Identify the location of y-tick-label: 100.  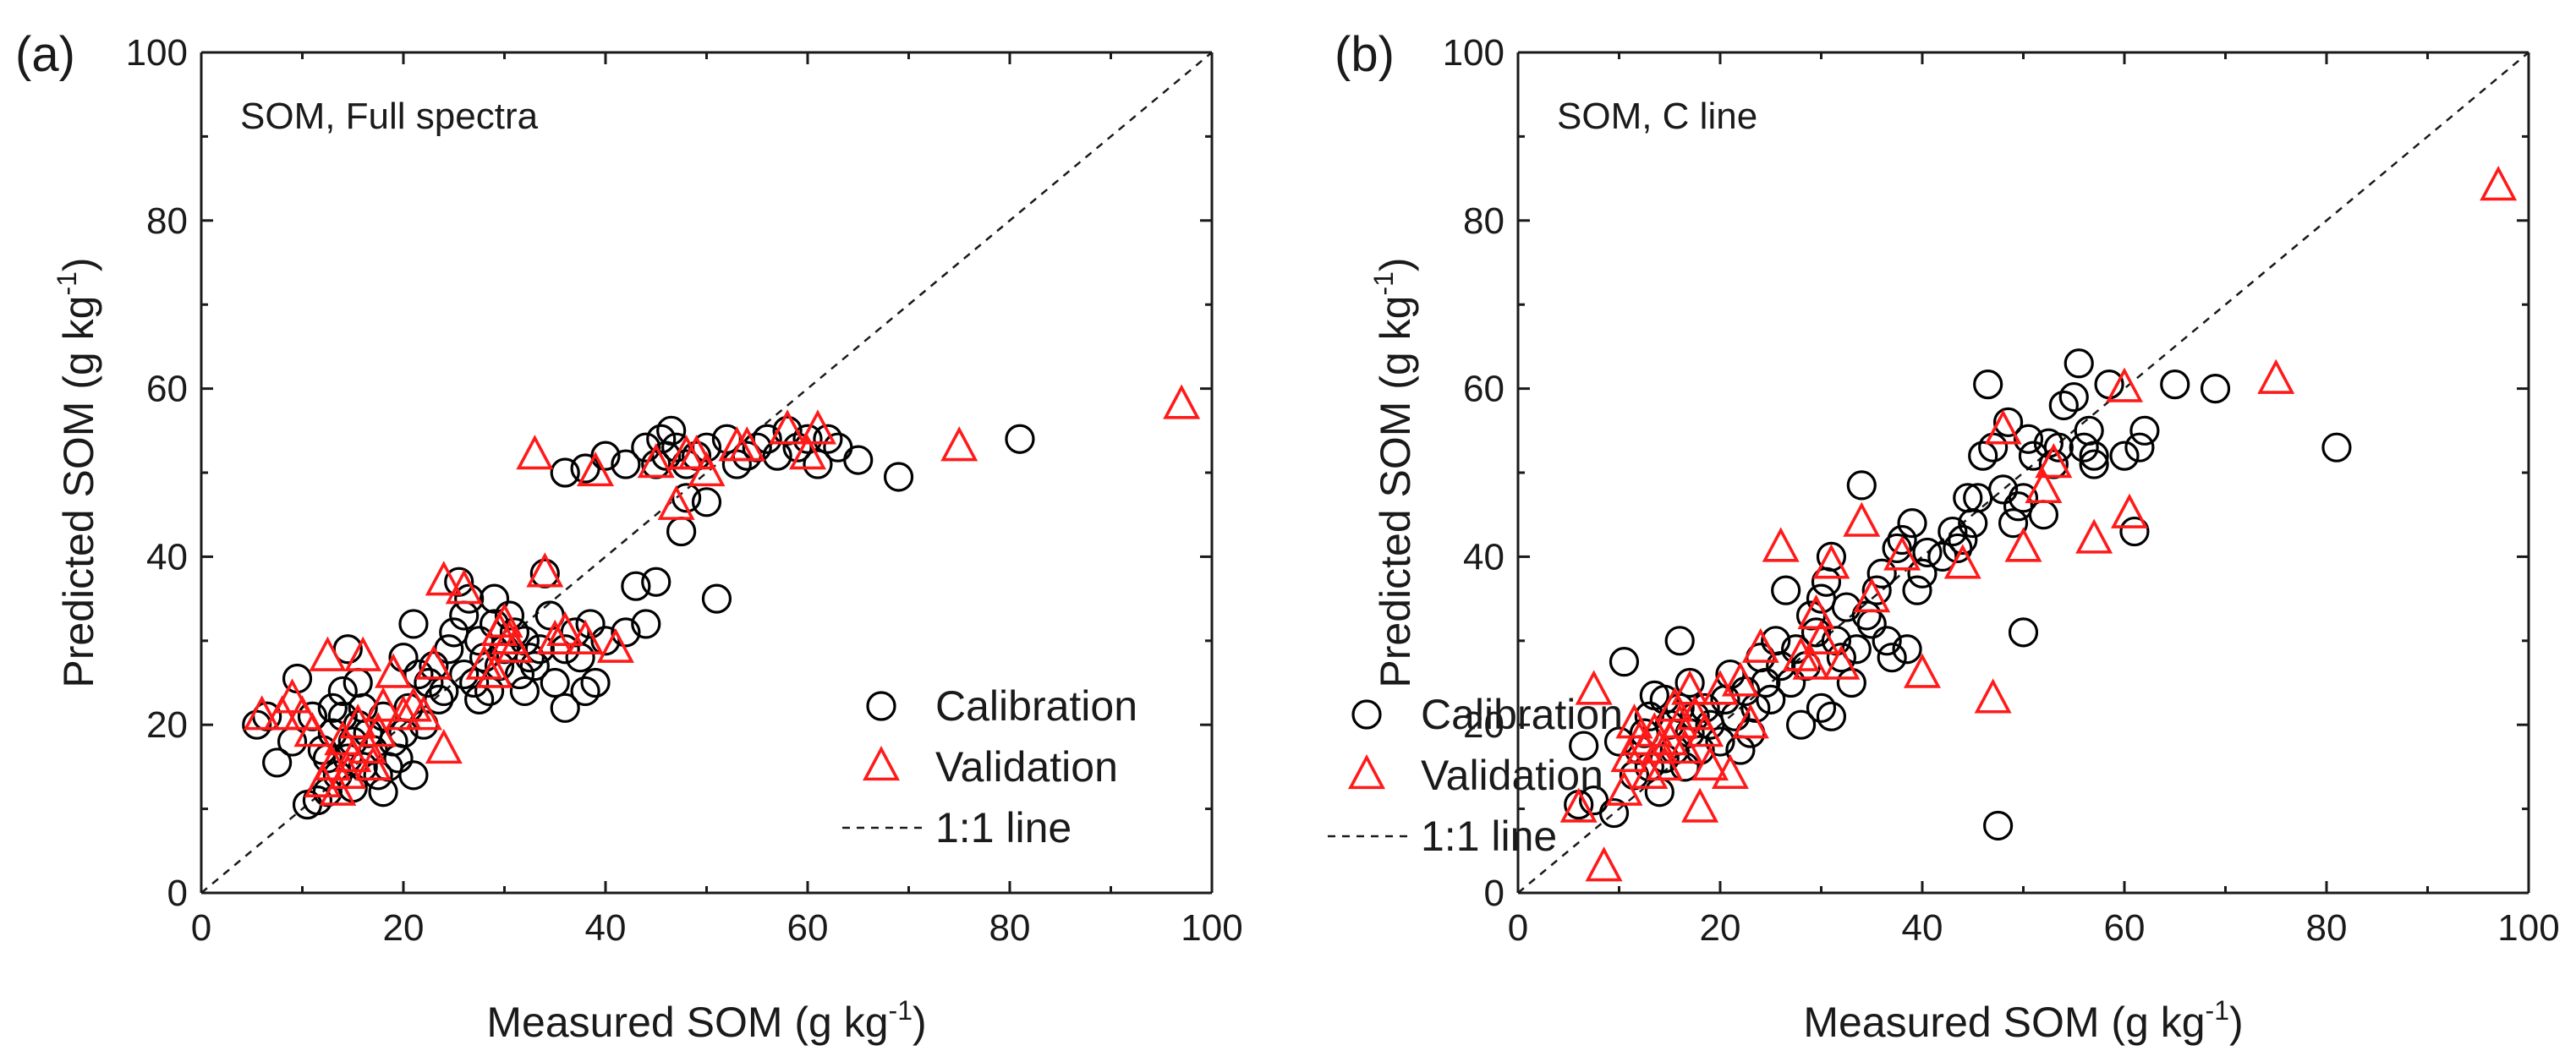
(1473, 53).